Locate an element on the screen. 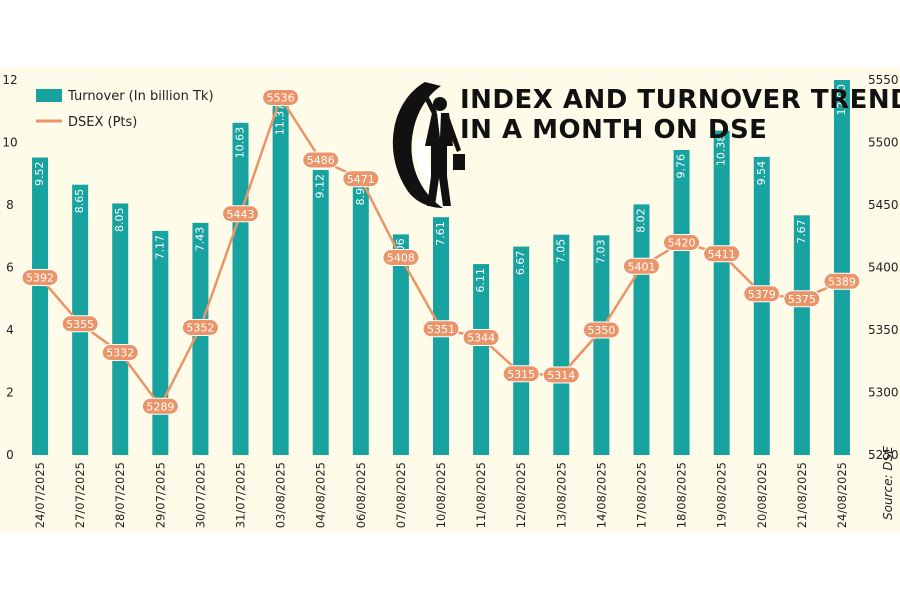 This screenshot has width=900, height=604. dsex-value-label: 5352 is located at coordinates (200, 328).